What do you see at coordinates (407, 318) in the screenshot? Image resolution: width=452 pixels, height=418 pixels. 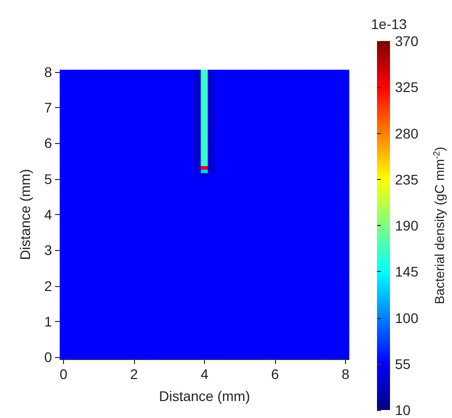 I see `color-bar-label: 100` at bounding box center [407, 318].